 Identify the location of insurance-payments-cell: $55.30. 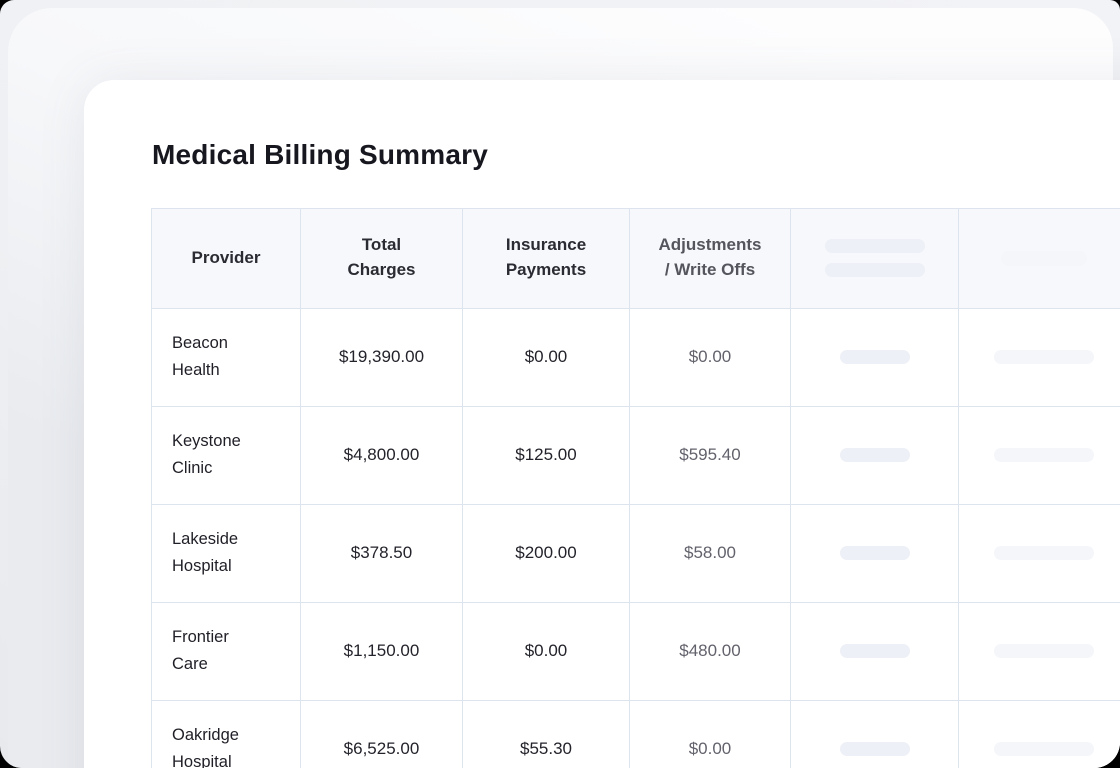
(546, 733).